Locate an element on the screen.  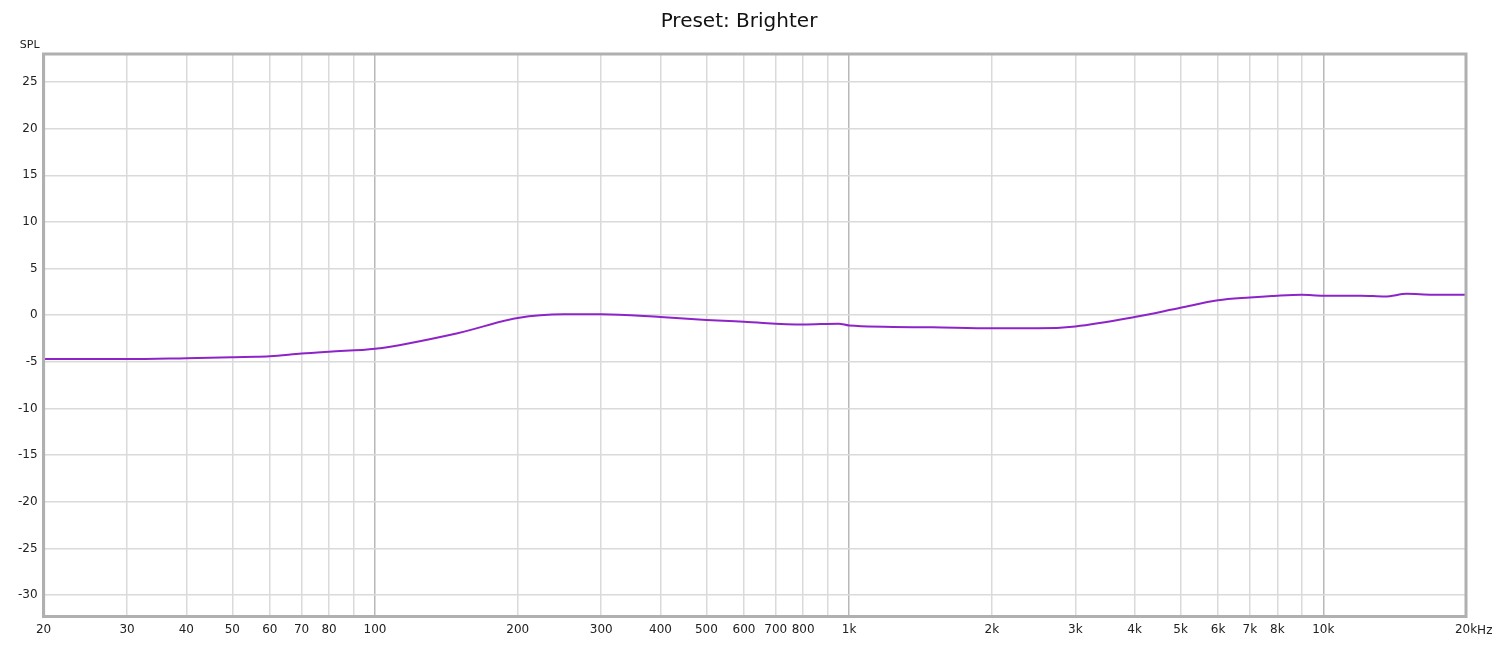
y-tick-label: -15 is located at coordinates (27, 454).